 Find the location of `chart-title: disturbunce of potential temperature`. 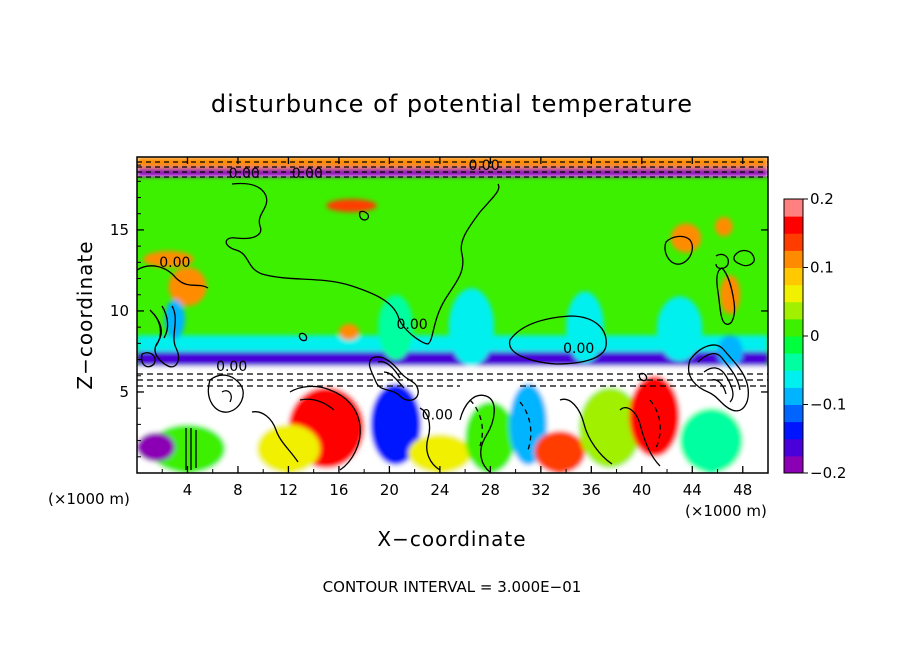

chart-title: disturbunce of potential temperature is located at coordinates (452, 104).